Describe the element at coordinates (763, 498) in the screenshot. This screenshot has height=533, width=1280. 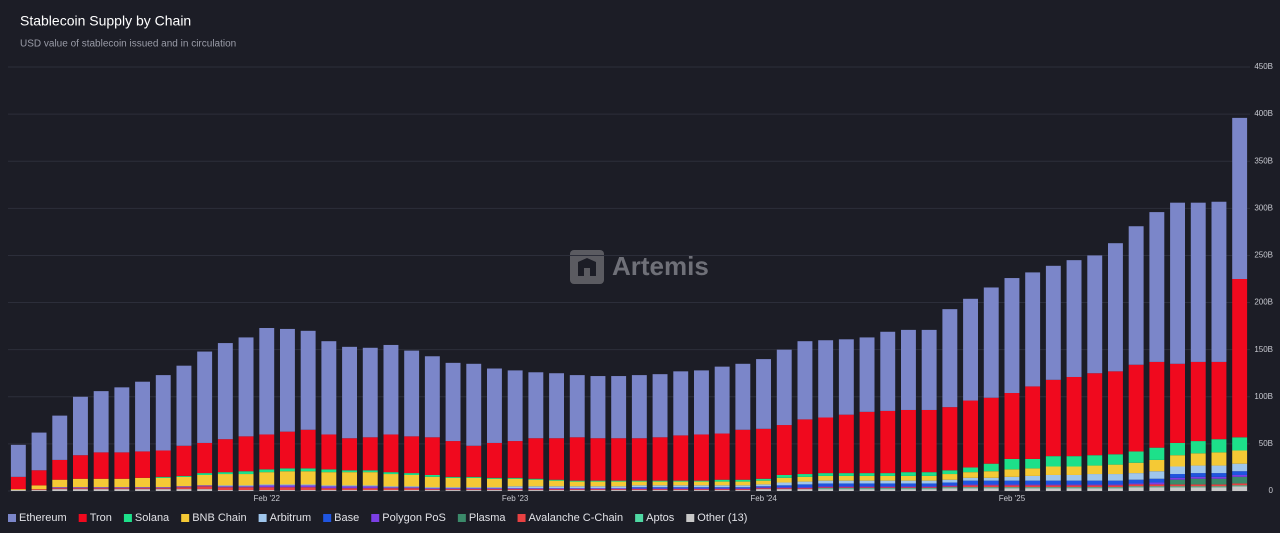
I see `x-tick-label: Feb '24` at that location.